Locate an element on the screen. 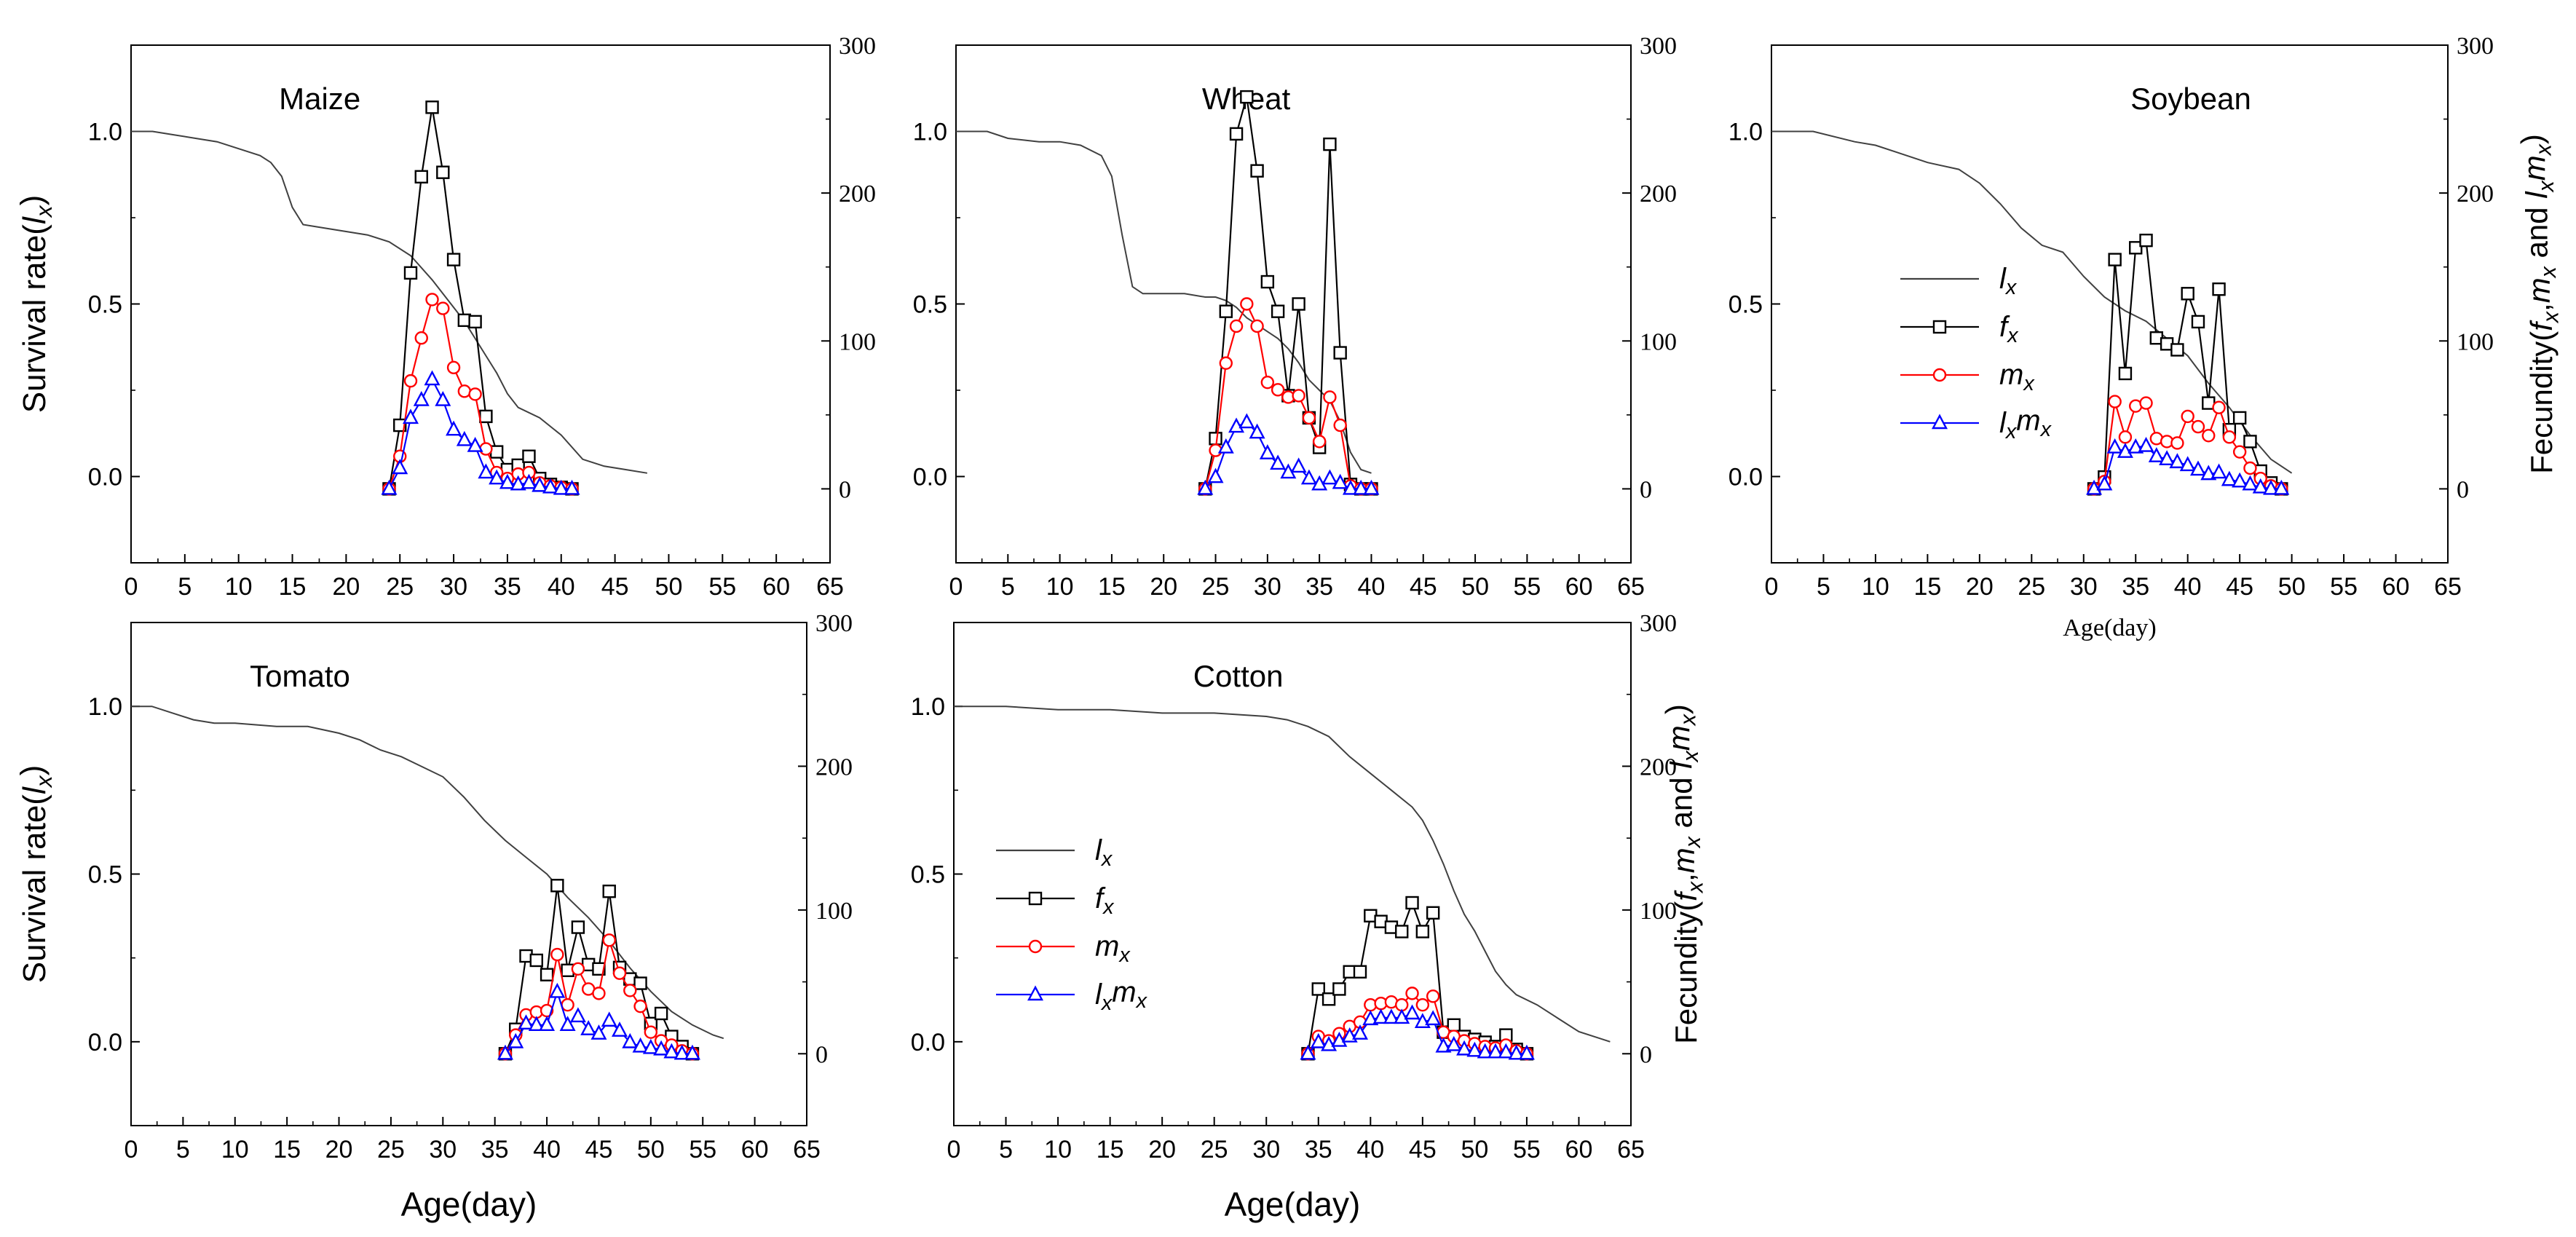 This screenshot has width=2576, height=1237. legend-label-lxmx-var: l is located at coordinates (1099, 995).